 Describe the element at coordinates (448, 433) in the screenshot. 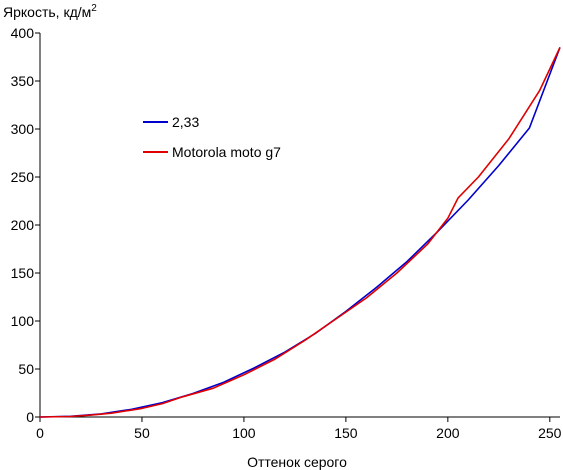

I see `x-tick-label: 200` at that location.